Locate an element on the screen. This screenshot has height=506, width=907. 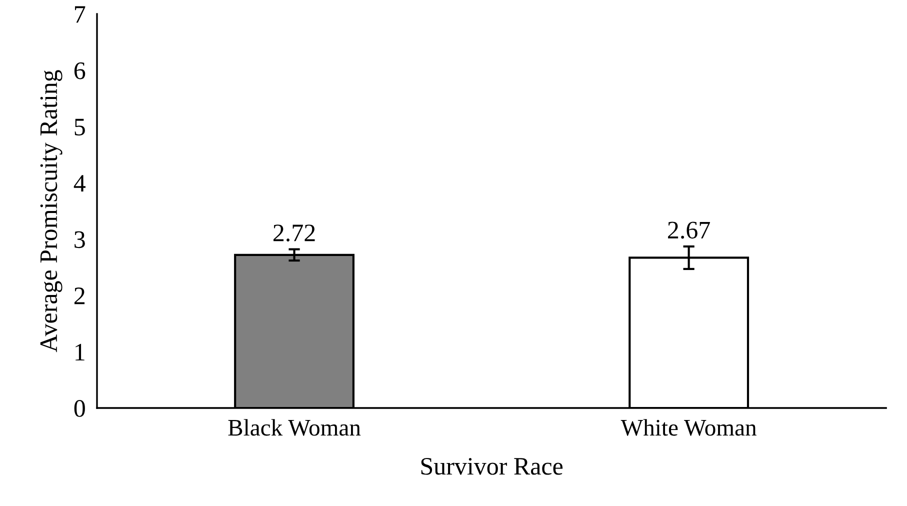
y-tick-label: 1 is located at coordinates (80, 352).